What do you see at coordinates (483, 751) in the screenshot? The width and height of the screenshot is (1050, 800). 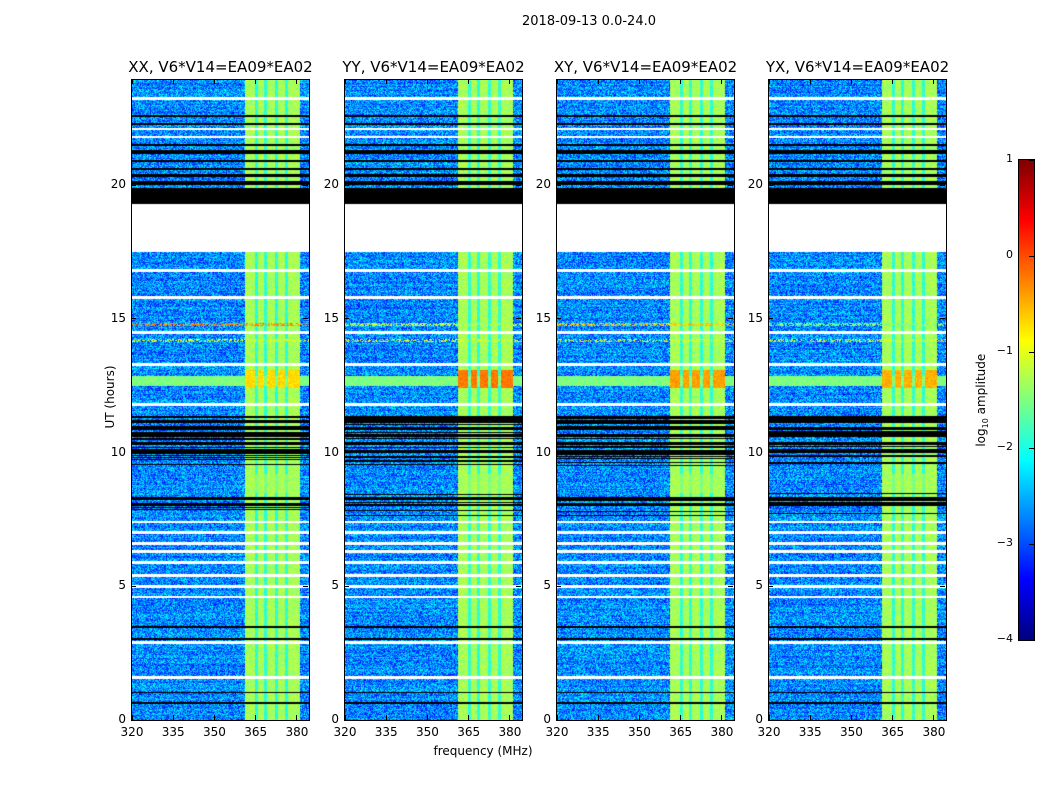 I see `x-axis-label: frequency (MHz)` at bounding box center [483, 751].